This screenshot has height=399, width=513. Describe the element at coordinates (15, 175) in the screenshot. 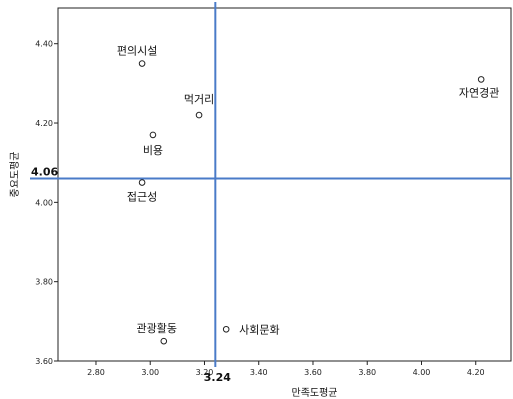

I see `y-axis-label: 중요도평균` at that location.